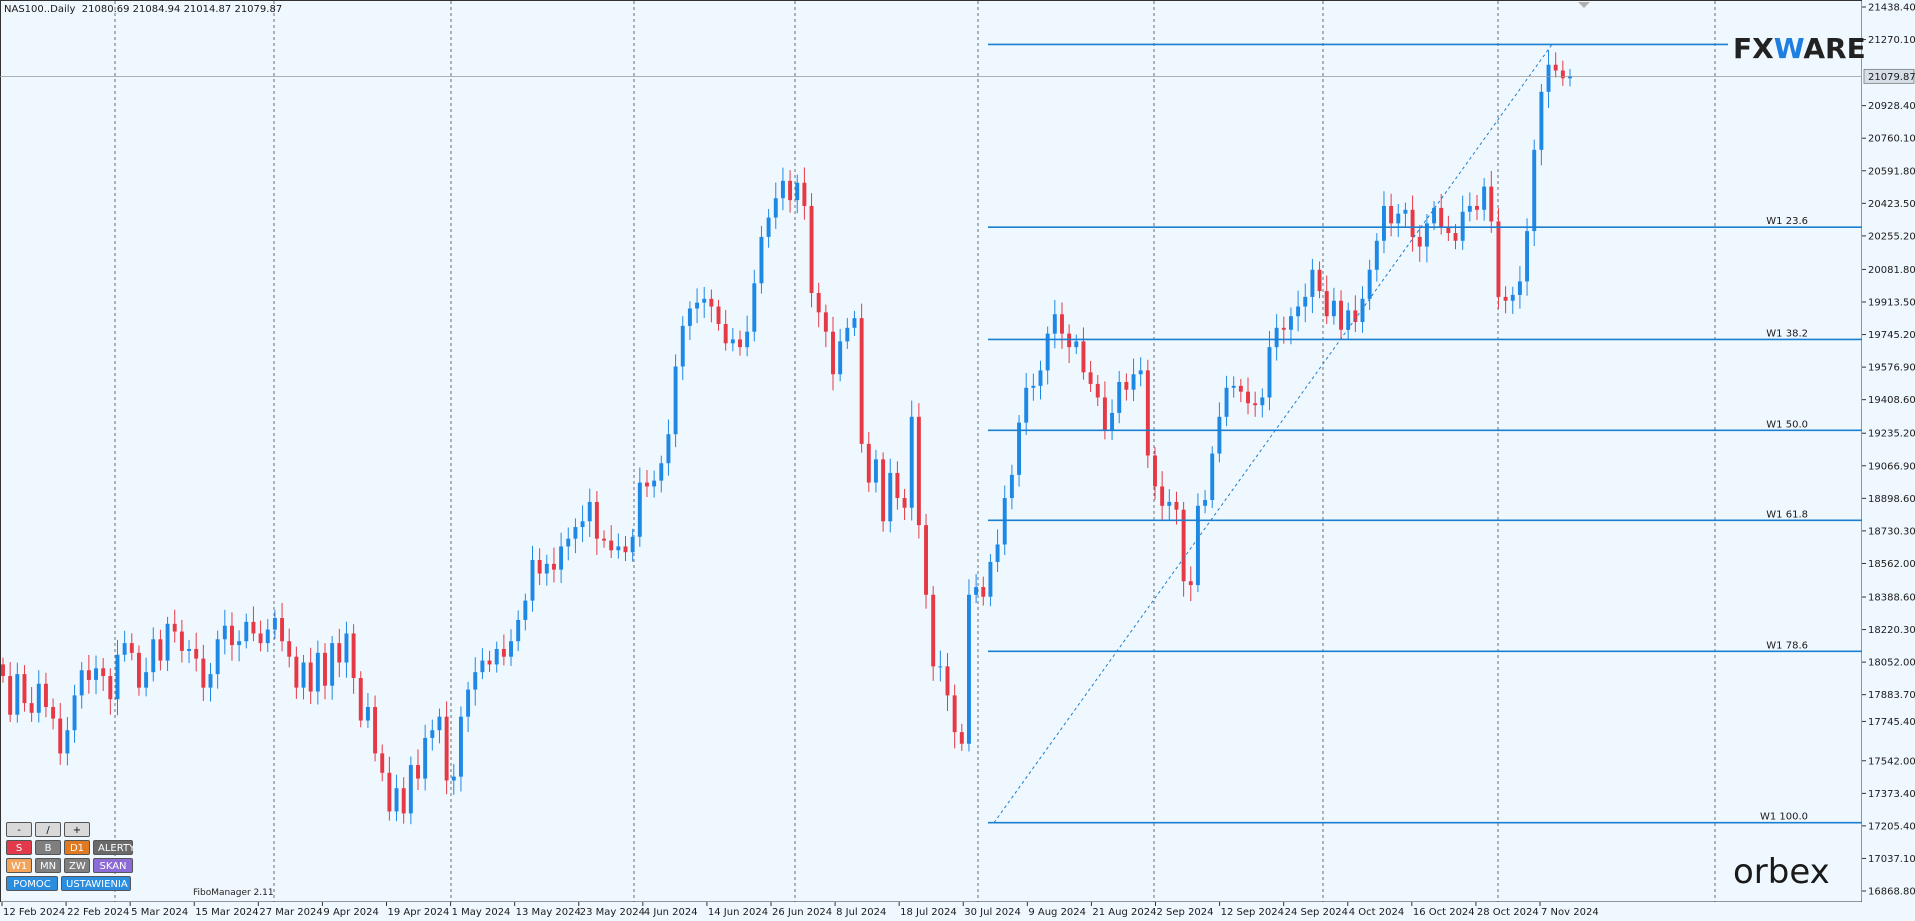  I want to click on timeframe-mn-button: MN, so click(48, 865).